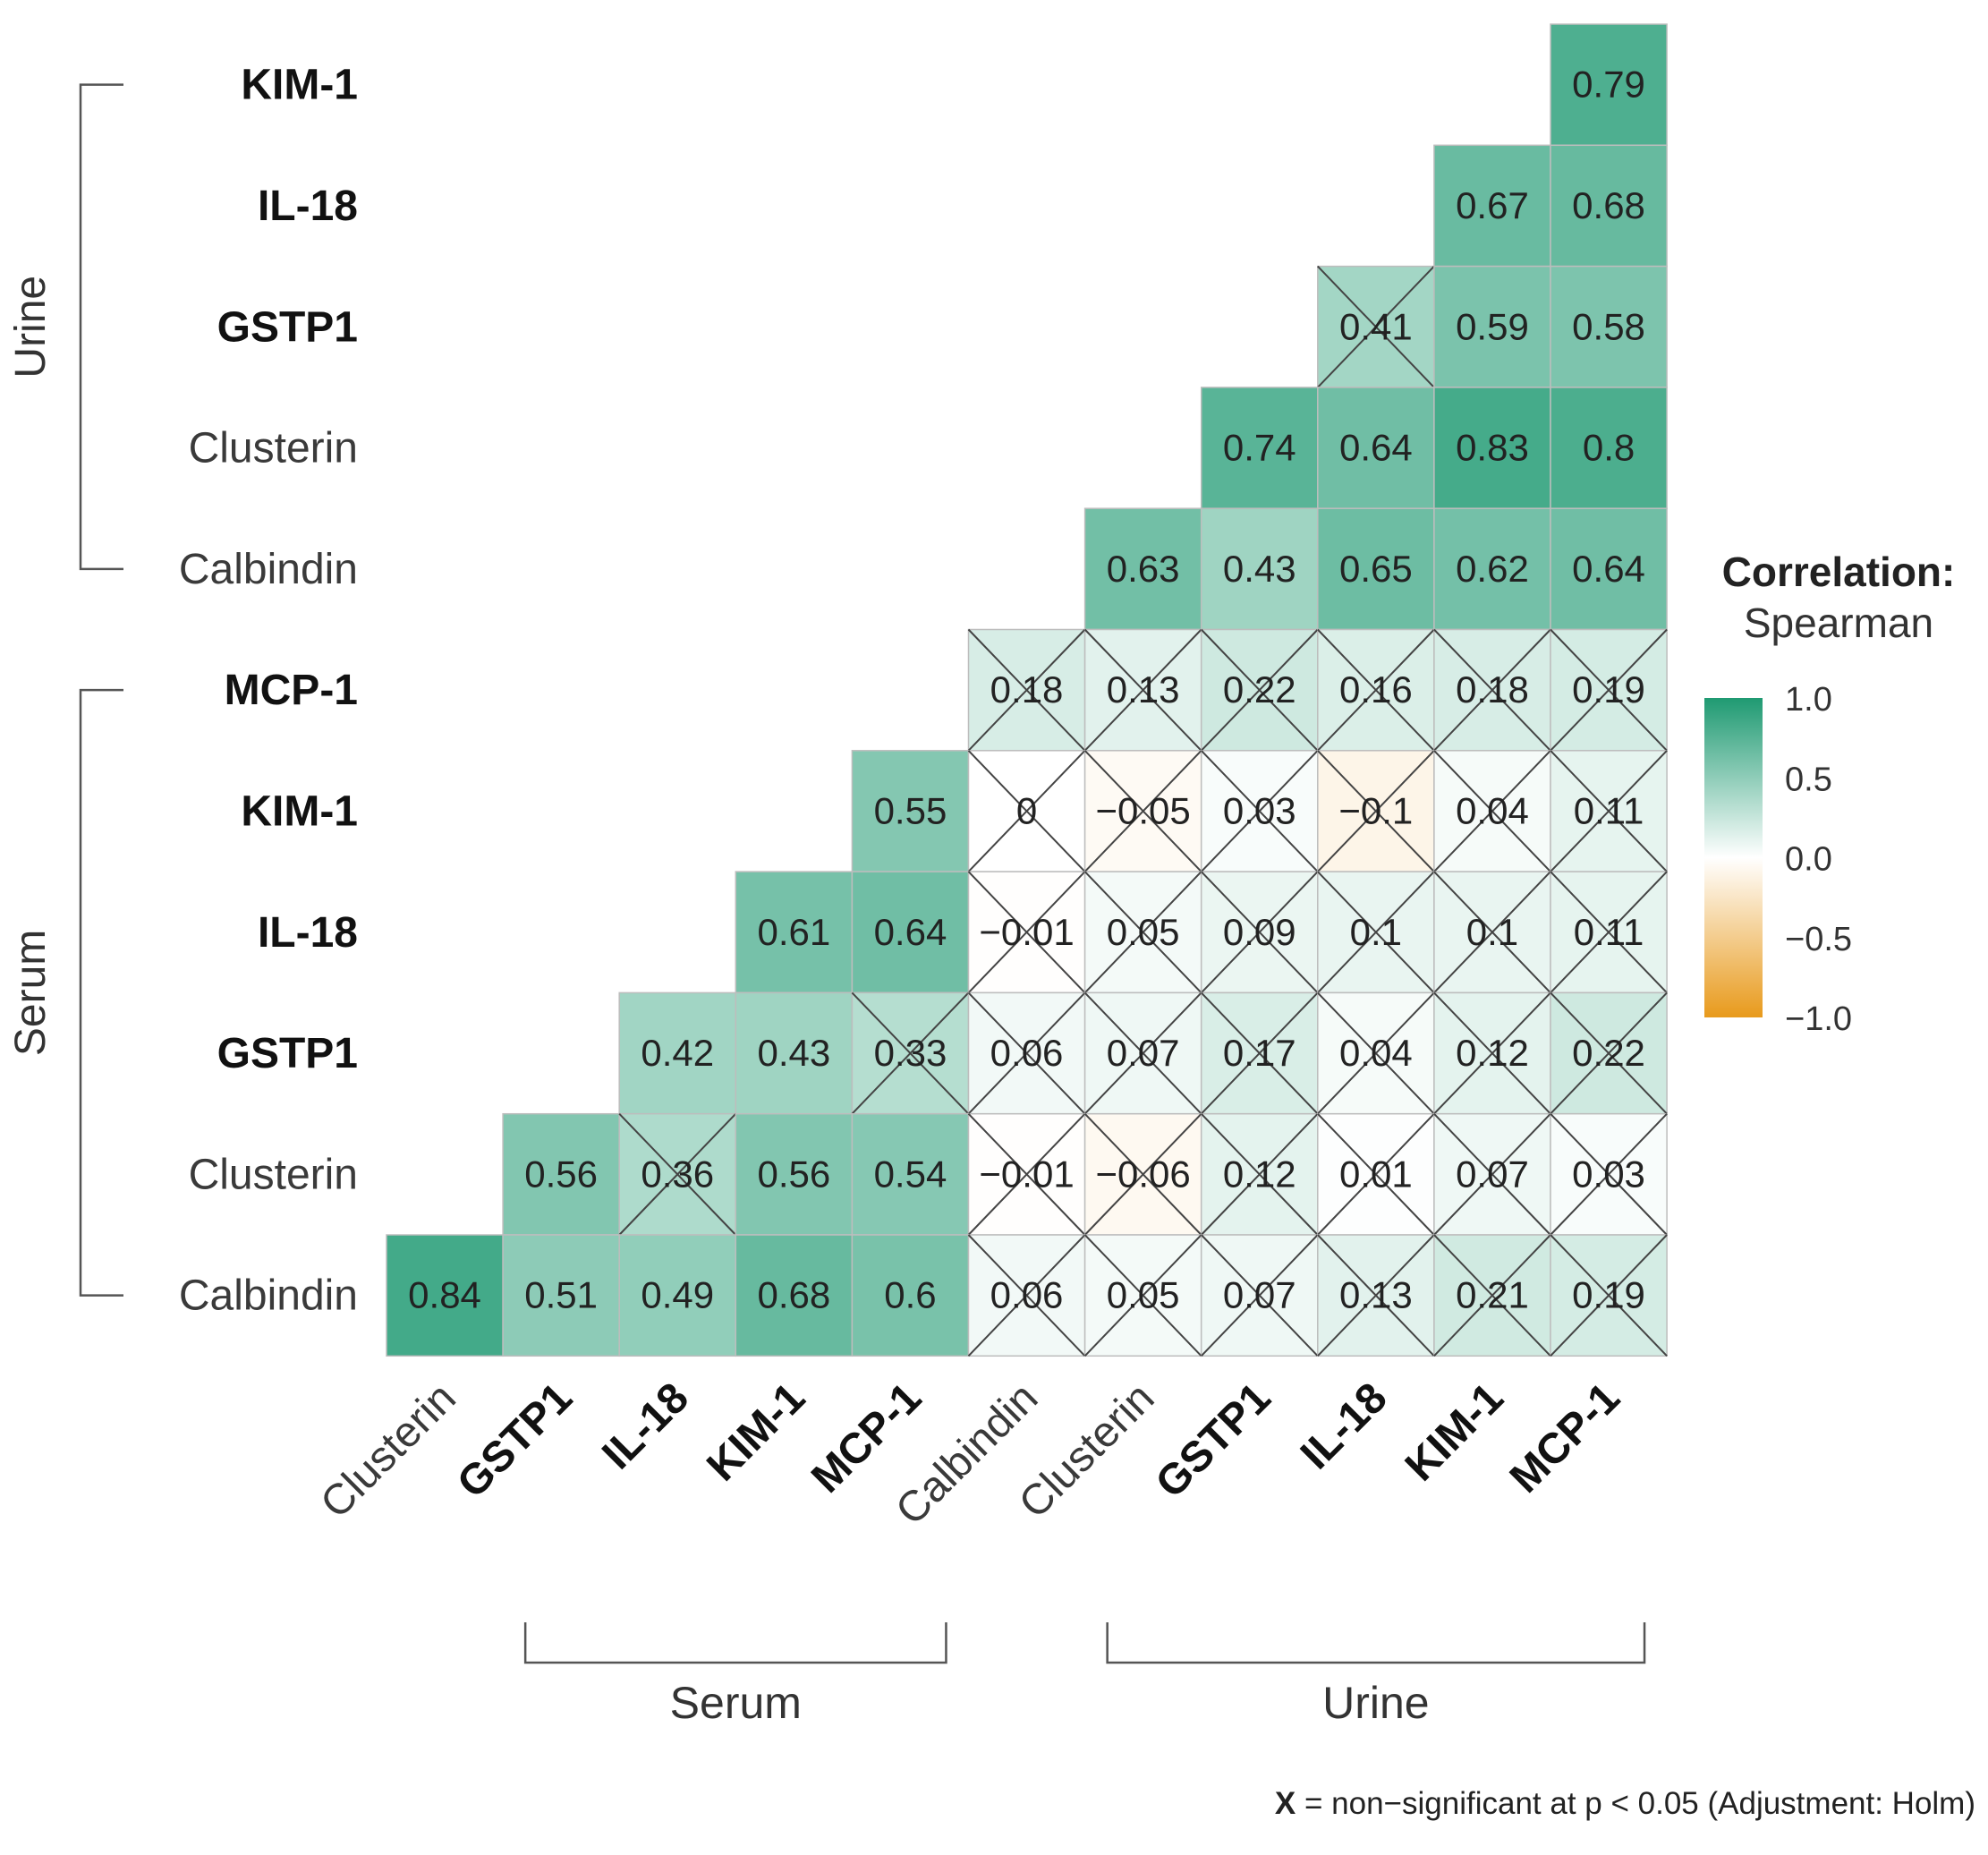 This screenshot has width=1988, height=1855. Describe the element at coordinates (677, 1053) in the screenshot. I see `cell-value-label: 0.42` at that location.